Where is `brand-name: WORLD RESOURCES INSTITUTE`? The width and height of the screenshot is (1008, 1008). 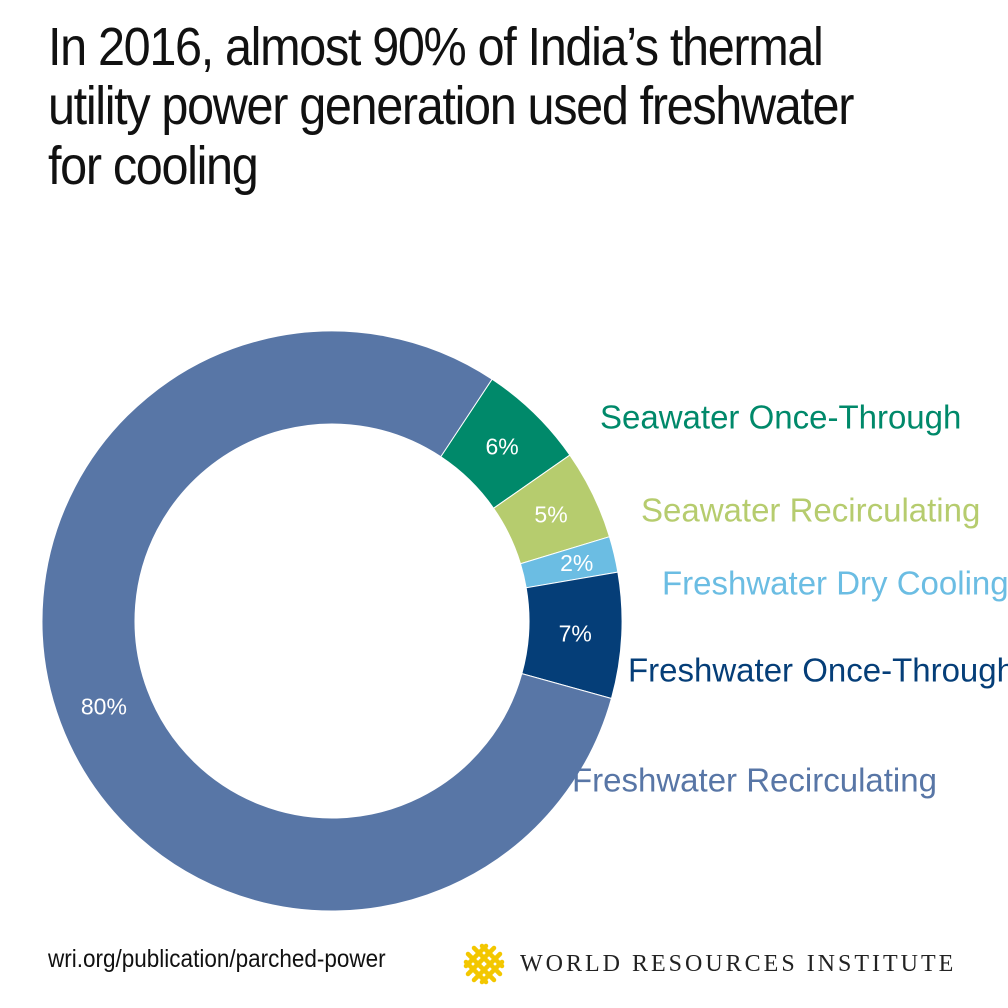
brand-name: WORLD RESOURCES INSTITUTE is located at coordinates (738, 963).